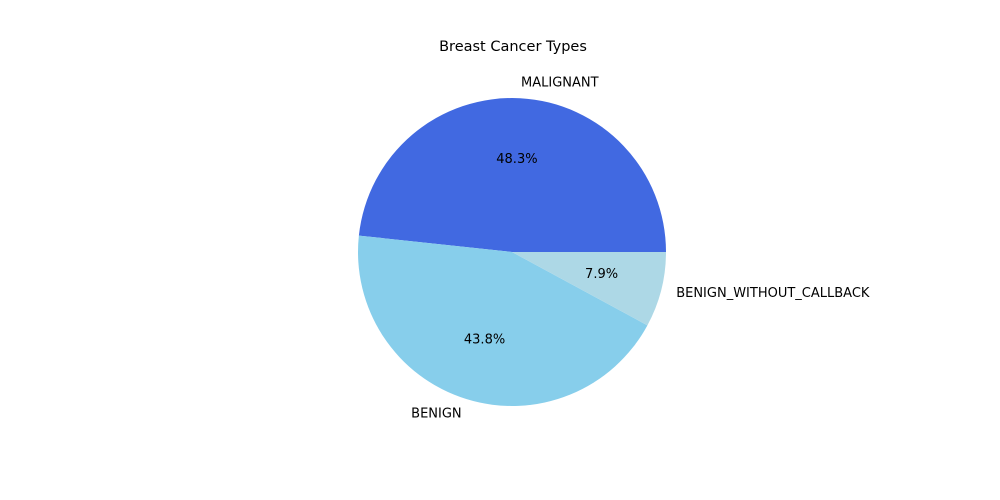 The image size is (1000, 500). What do you see at coordinates (589, 289) in the screenshot?
I see `pie-slice-benign-without-callback` at bounding box center [589, 289].